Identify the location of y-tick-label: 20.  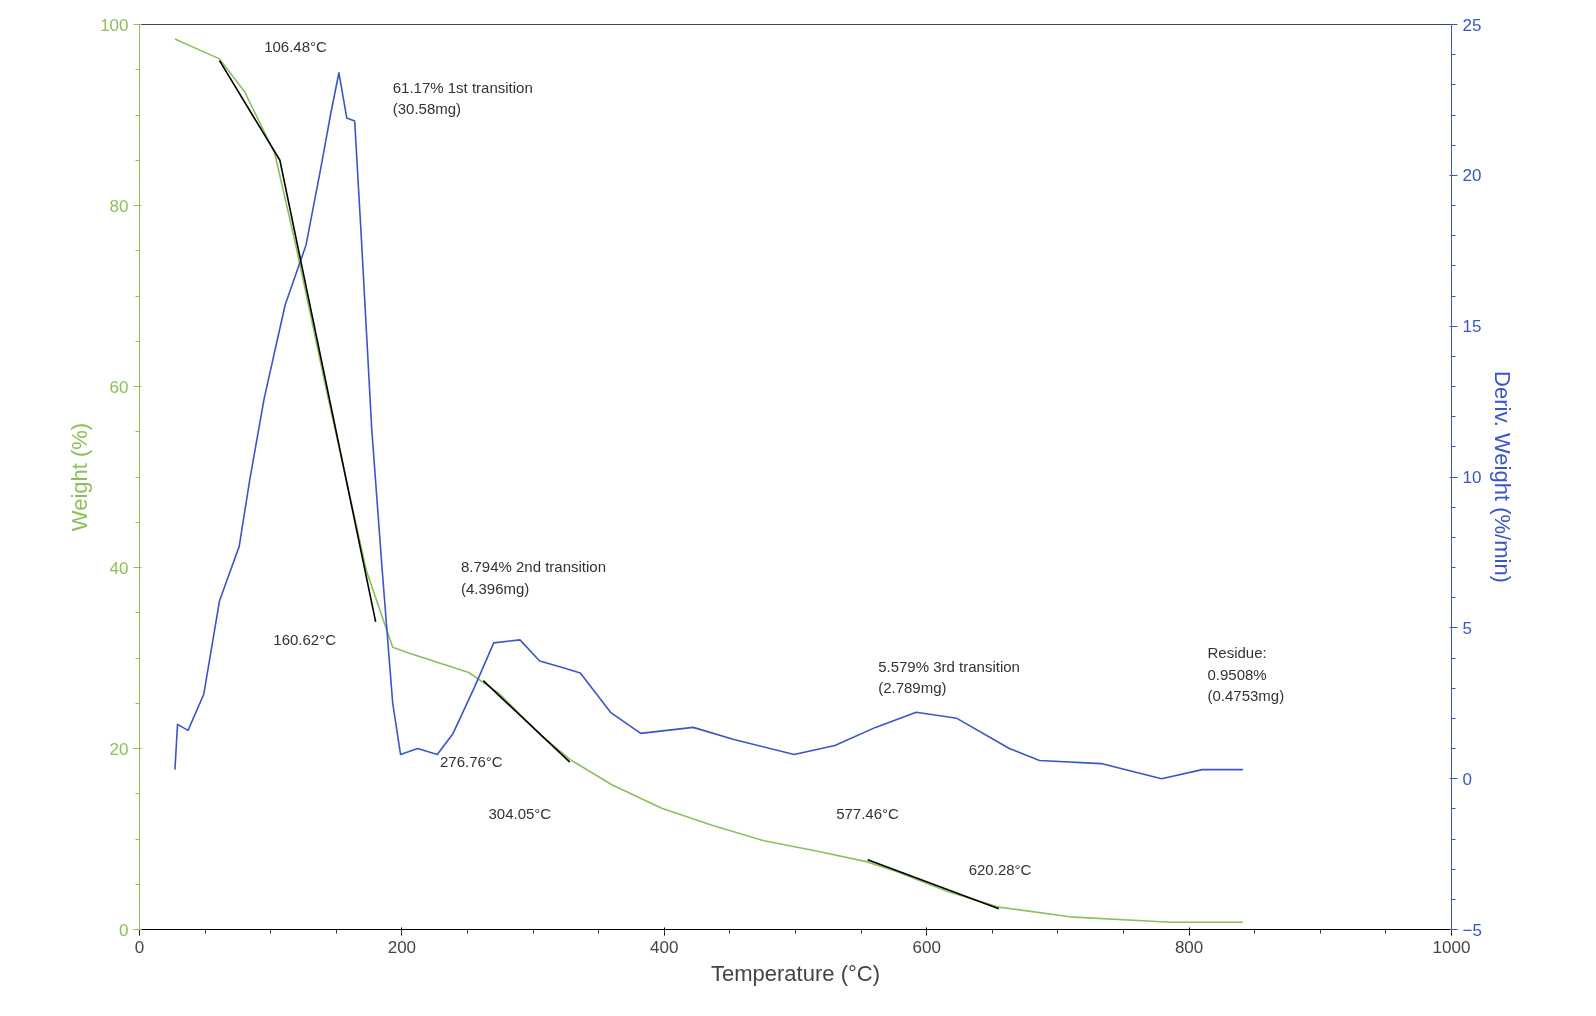
(119, 749).